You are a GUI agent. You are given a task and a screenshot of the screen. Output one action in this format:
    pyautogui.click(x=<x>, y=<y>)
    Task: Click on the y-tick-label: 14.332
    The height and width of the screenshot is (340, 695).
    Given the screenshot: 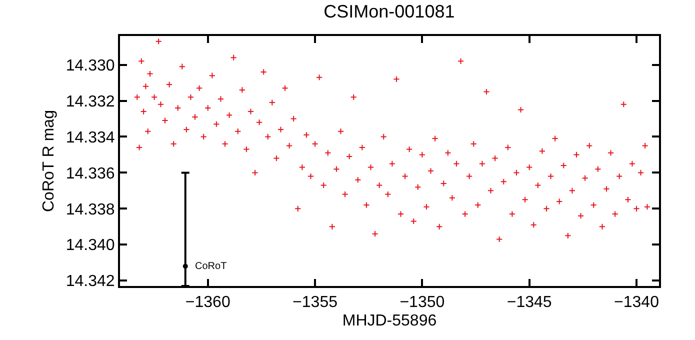 What is the action you would take?
    pyautogui.click(x=90, y=101)
    